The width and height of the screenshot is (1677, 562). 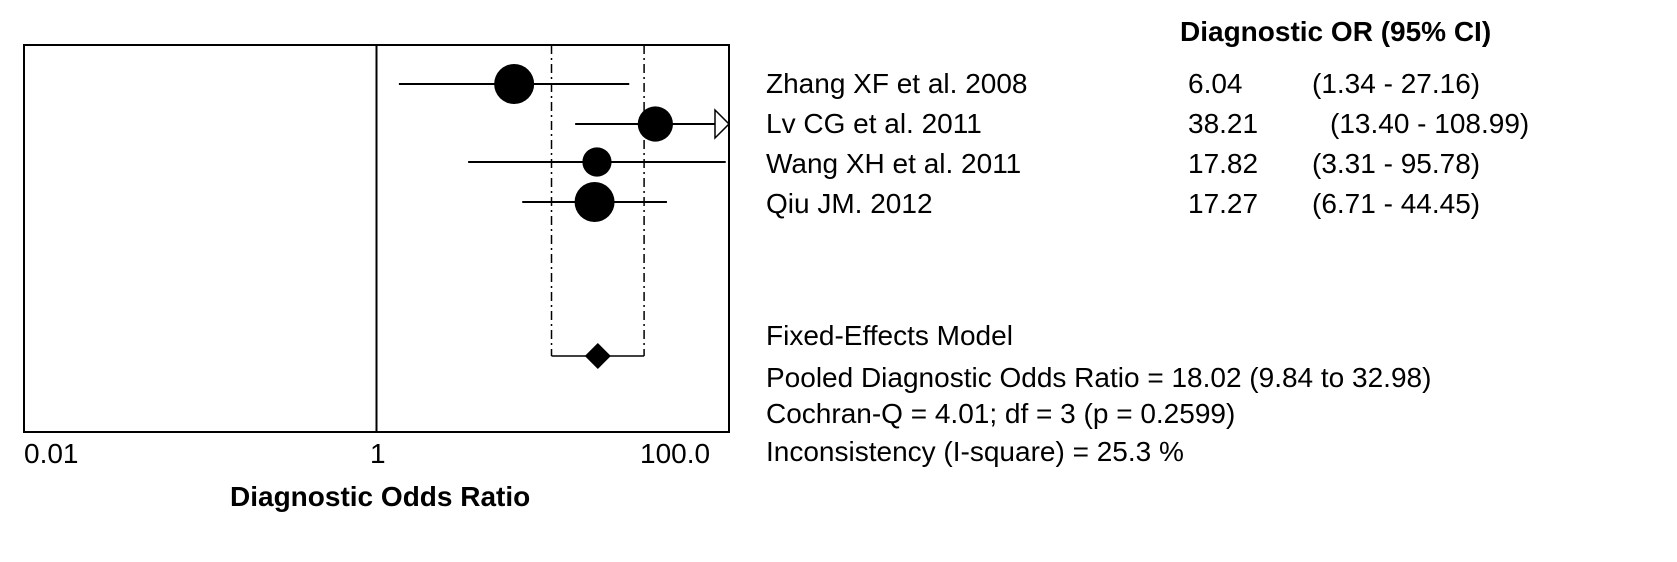 I want to click on inconsistency: Inconsistency (I-square) = 25.3 %, so click(x=975, y=451).